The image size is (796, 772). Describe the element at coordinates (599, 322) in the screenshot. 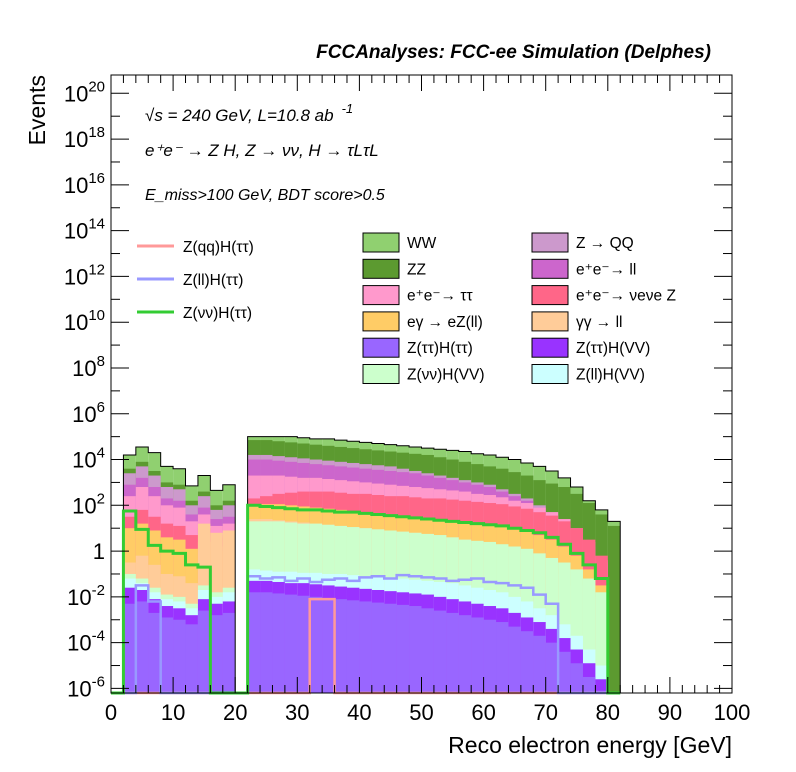

I see `legend-label: γγ → ll` at that location.